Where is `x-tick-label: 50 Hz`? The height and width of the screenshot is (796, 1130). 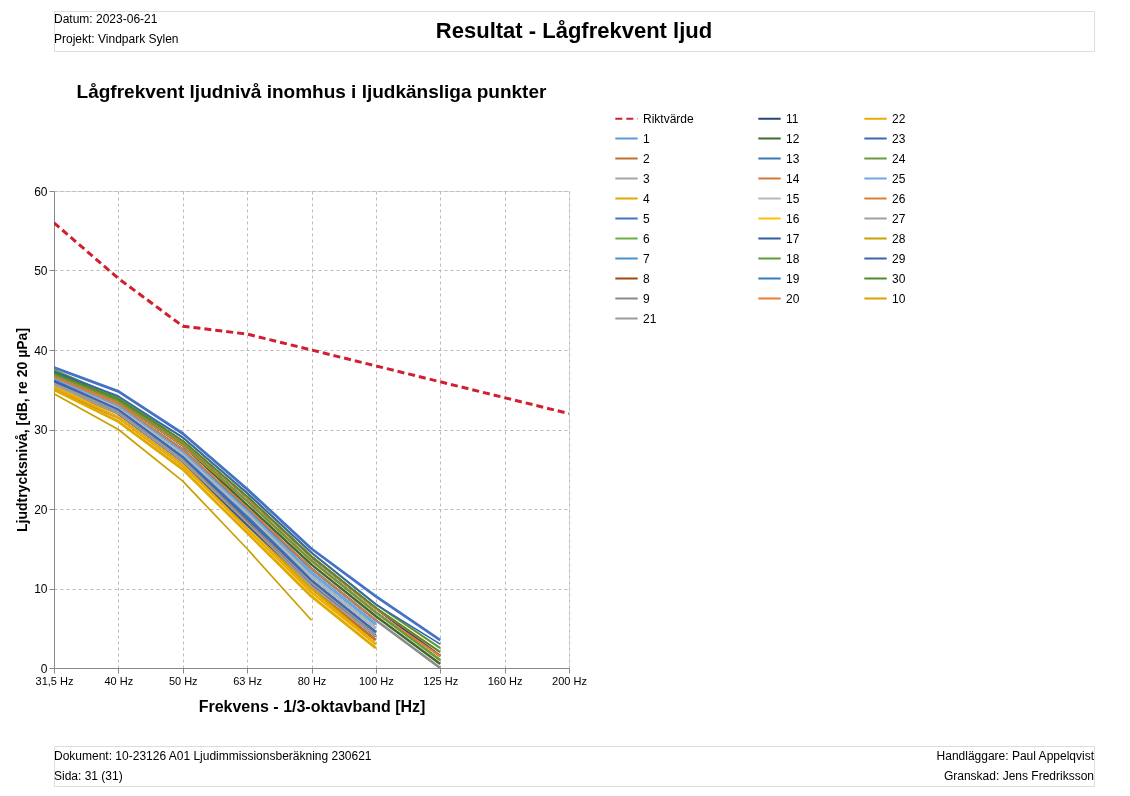
x-tick-label: 50 Hz is located at coordinates (183, 680).